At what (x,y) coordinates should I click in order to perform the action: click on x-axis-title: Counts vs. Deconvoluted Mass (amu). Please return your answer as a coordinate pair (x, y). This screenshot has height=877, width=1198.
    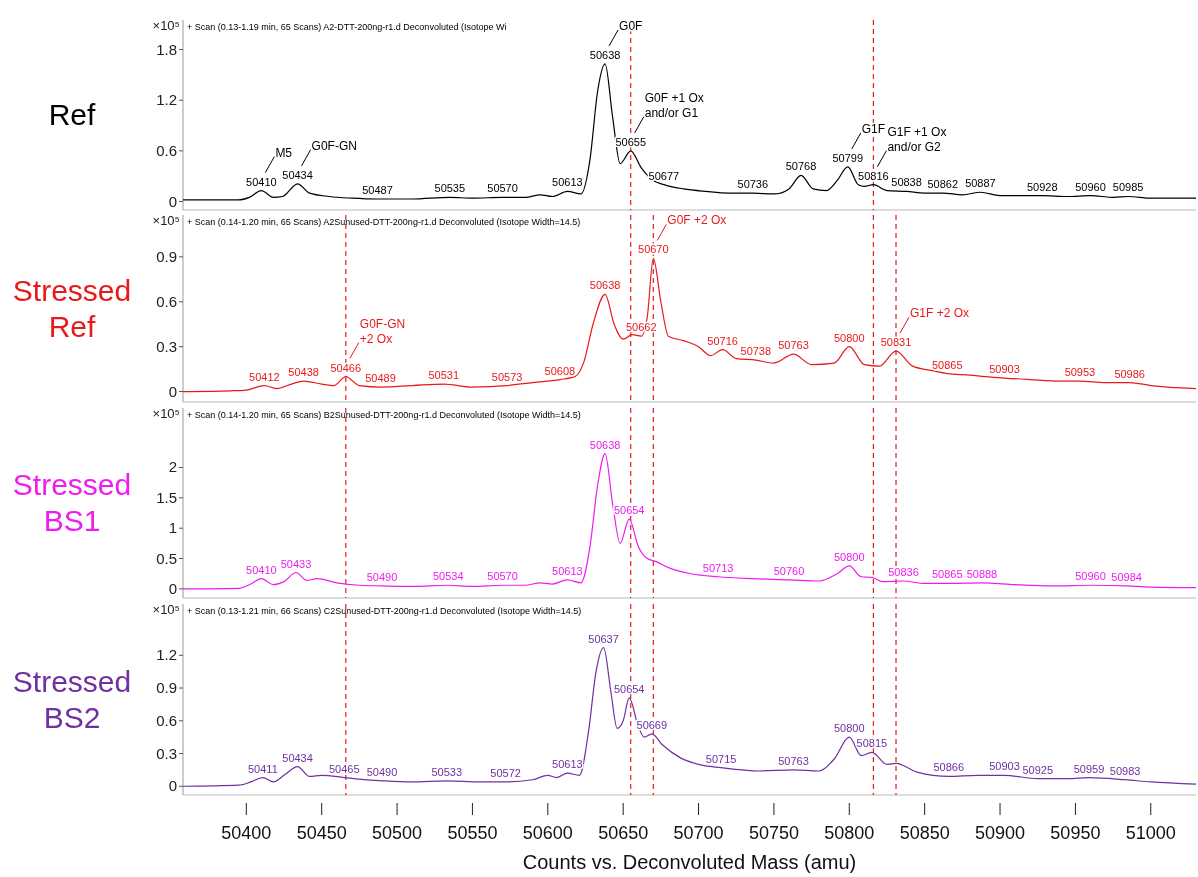
    Looking at the image, I should click on (689, 862).